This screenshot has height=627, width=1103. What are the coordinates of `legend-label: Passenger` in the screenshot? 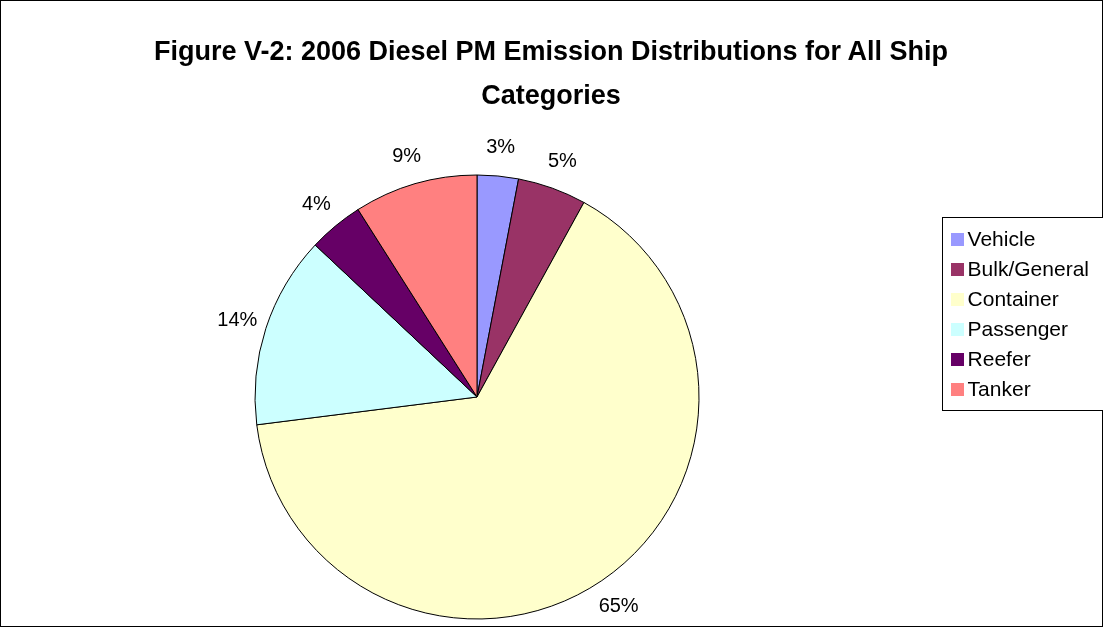 It's located at (1017, 328).